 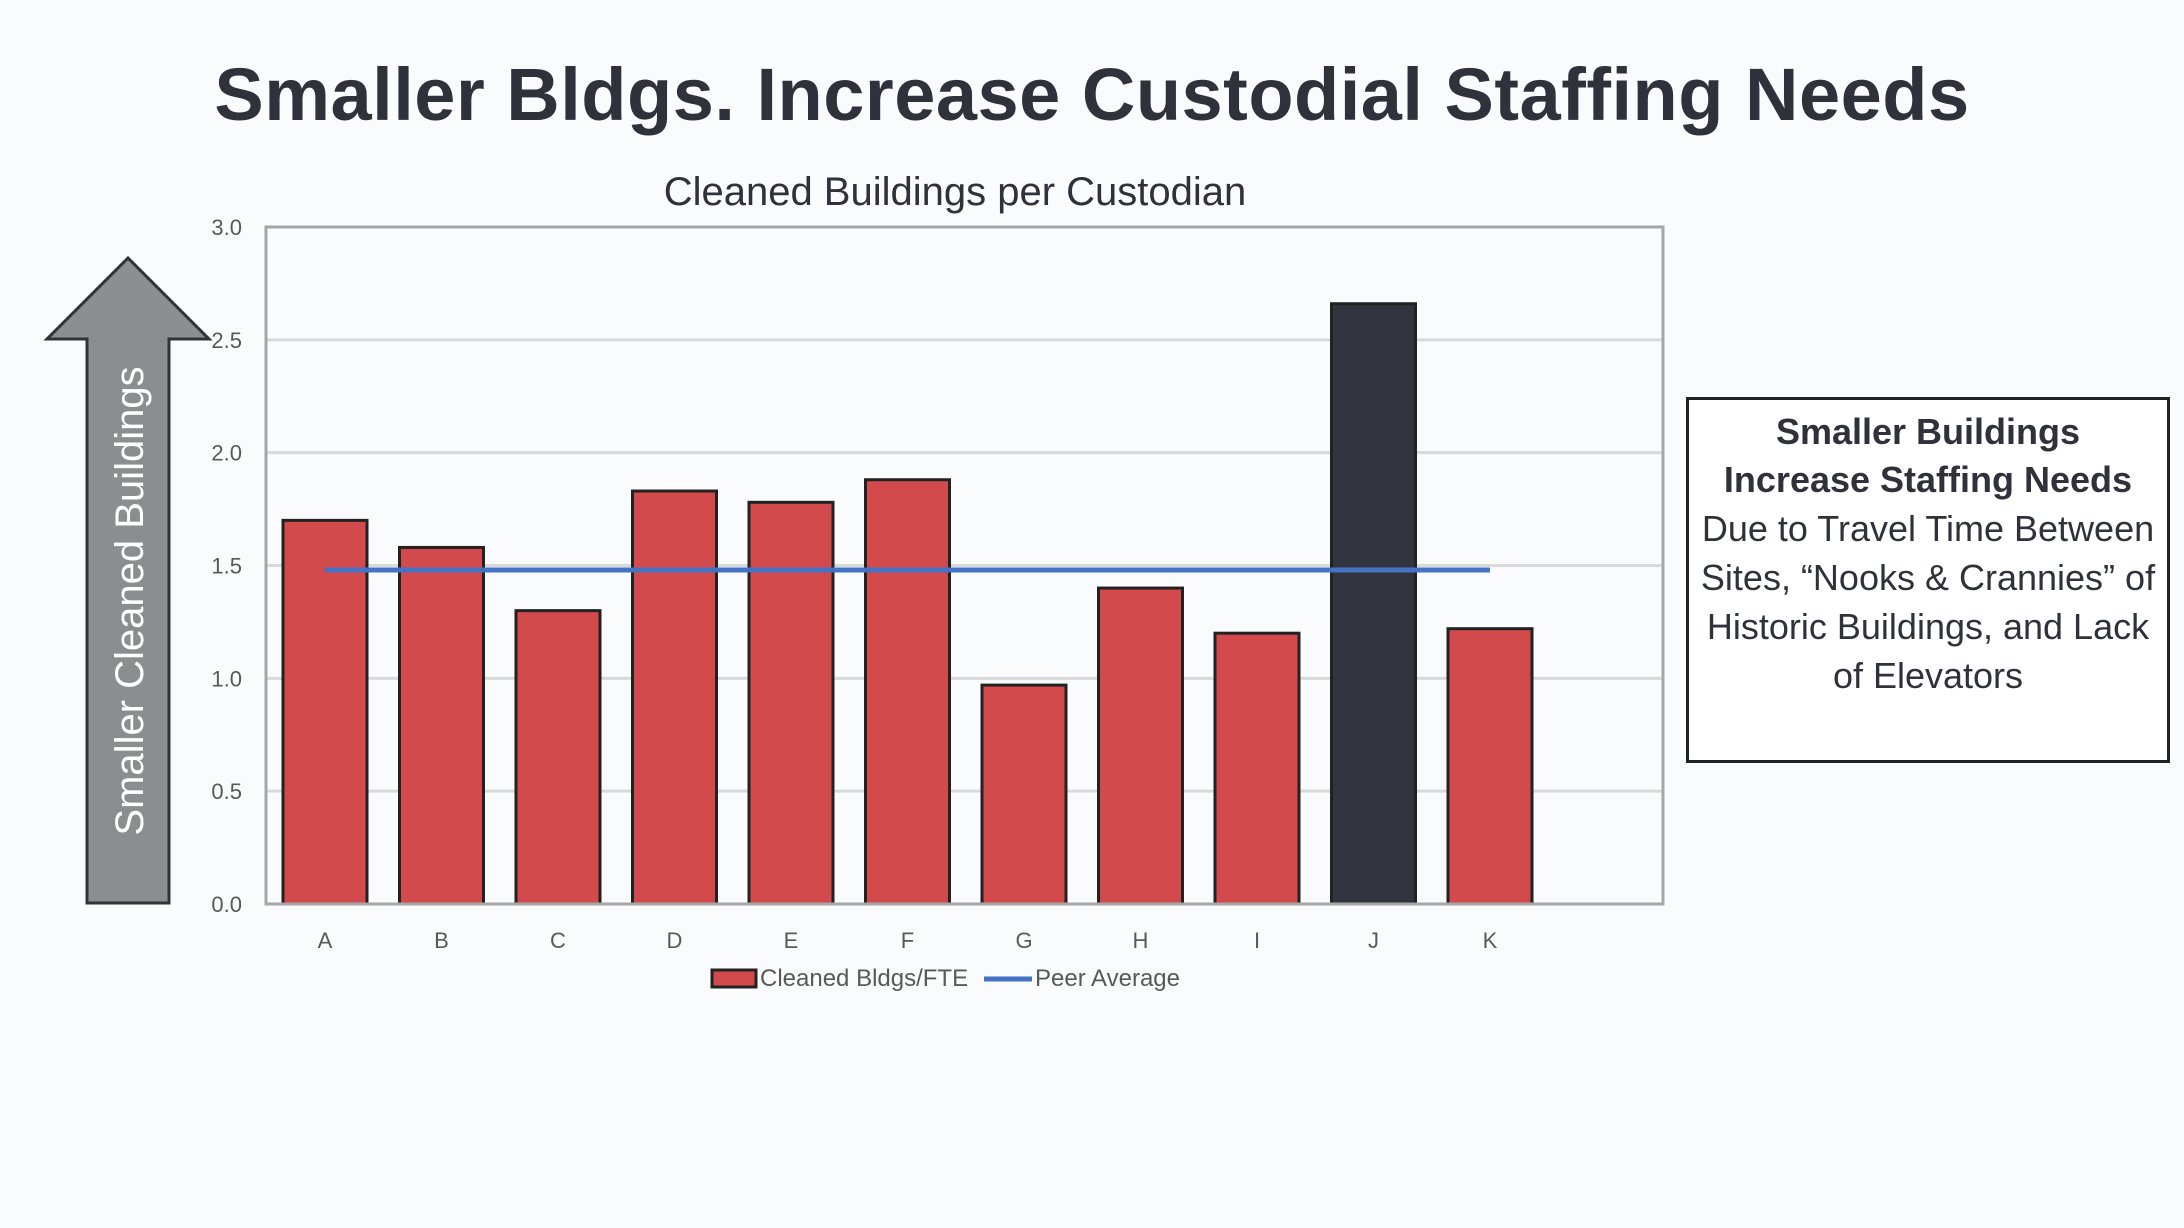 What do you see at coordinates (955, 192) in the screenshot?
I see `chart-title: Cleaned Buildings per Custodian` at bounding box center [955, 192].